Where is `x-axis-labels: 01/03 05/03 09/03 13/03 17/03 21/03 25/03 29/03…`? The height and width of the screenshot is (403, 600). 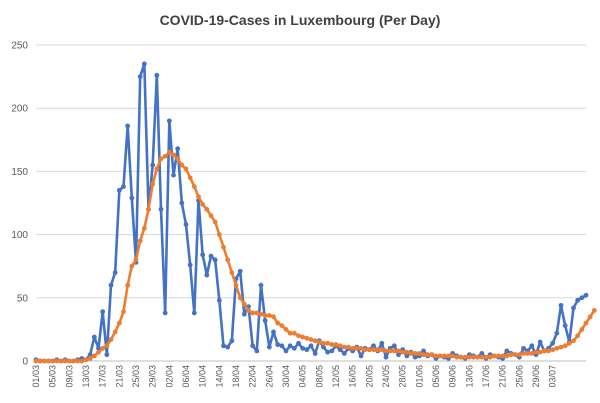 x-axis-labels: 01/03 05/03 09/03 13/03 17/03 21/03 25/03 29/03… is located at coordinates (294, 376).